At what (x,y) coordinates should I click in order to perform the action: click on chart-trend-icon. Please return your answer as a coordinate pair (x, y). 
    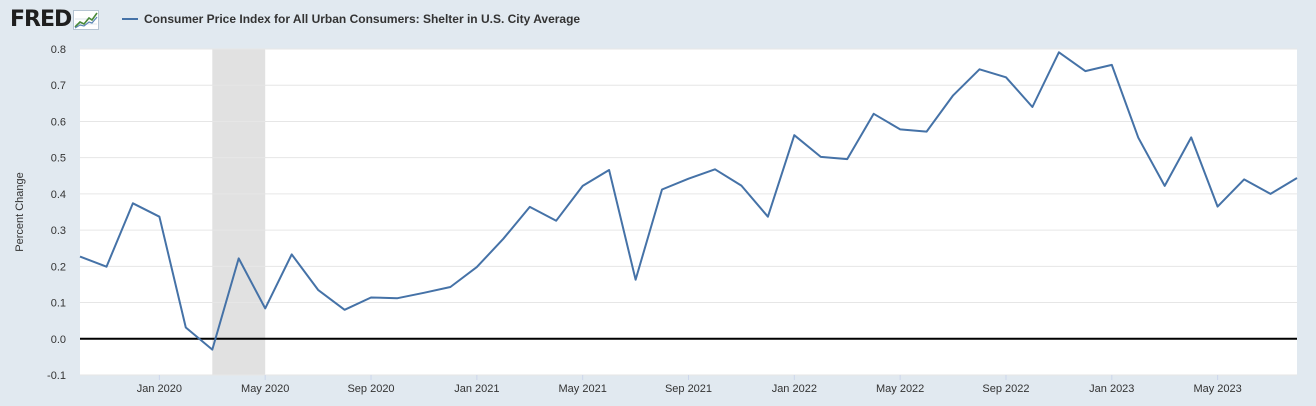
    Looking at the image, I should click on (86, 20).